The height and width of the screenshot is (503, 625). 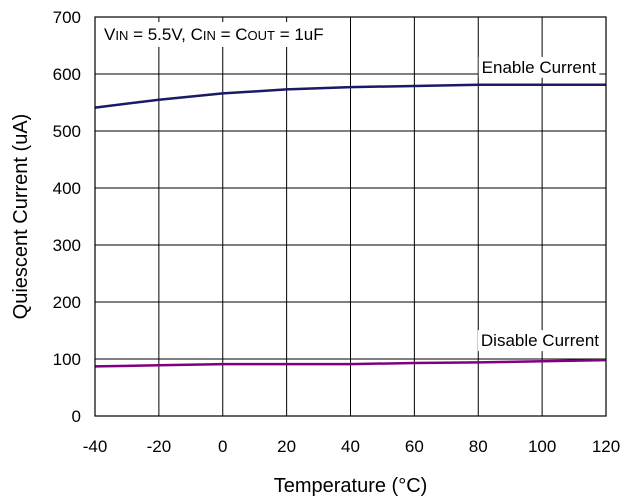 I want to click on y-tick-label: 600, so click(x=67, y=74).